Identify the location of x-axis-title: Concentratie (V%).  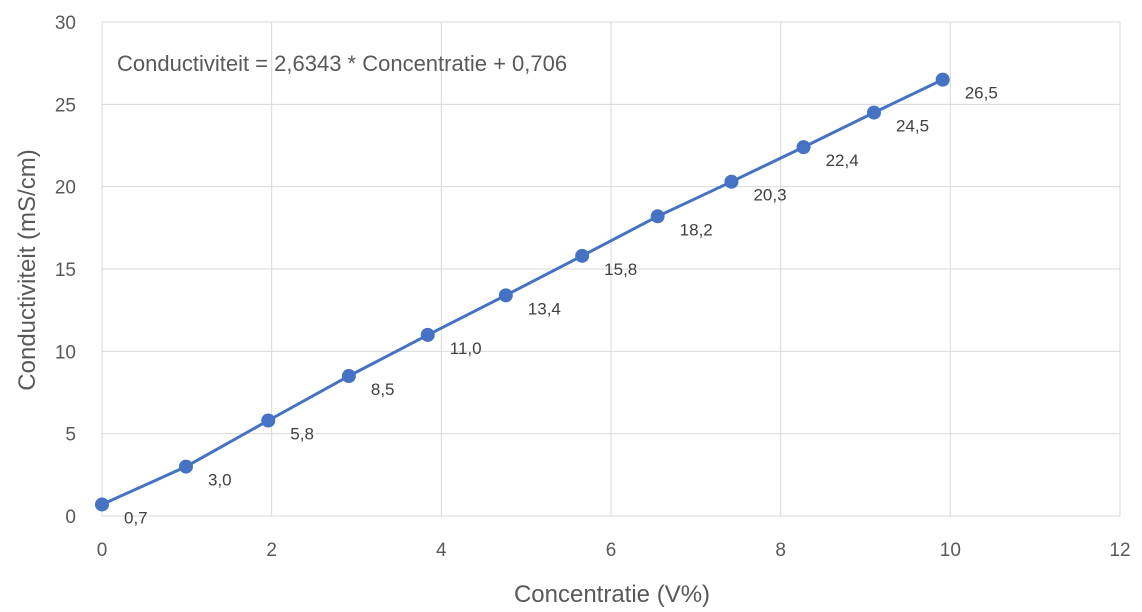
(612, 594).